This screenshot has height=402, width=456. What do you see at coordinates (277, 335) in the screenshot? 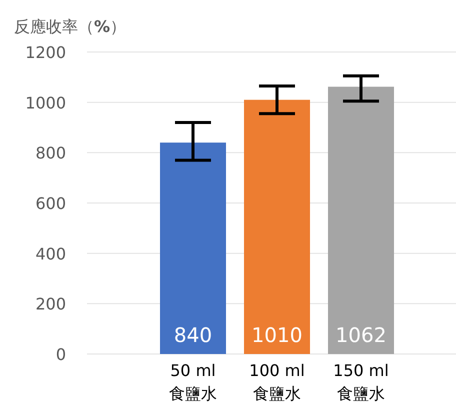
I see `data-label: 1010` at bounding box center [277, 335].